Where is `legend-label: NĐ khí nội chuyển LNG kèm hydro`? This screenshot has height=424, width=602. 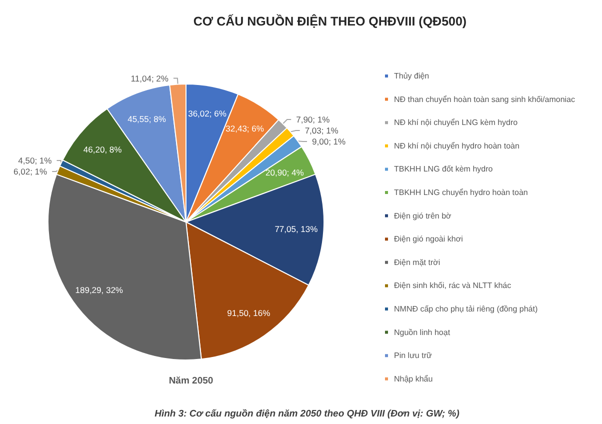 legend-label: NĐ khí nội chuyển LNG kèm hydro is located at coordinates (456, 123).